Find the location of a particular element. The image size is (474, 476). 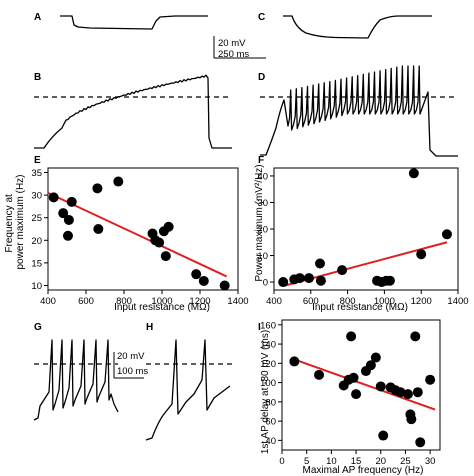

chart-e-ytick-label: 30 is located at coordinates (36, 196).